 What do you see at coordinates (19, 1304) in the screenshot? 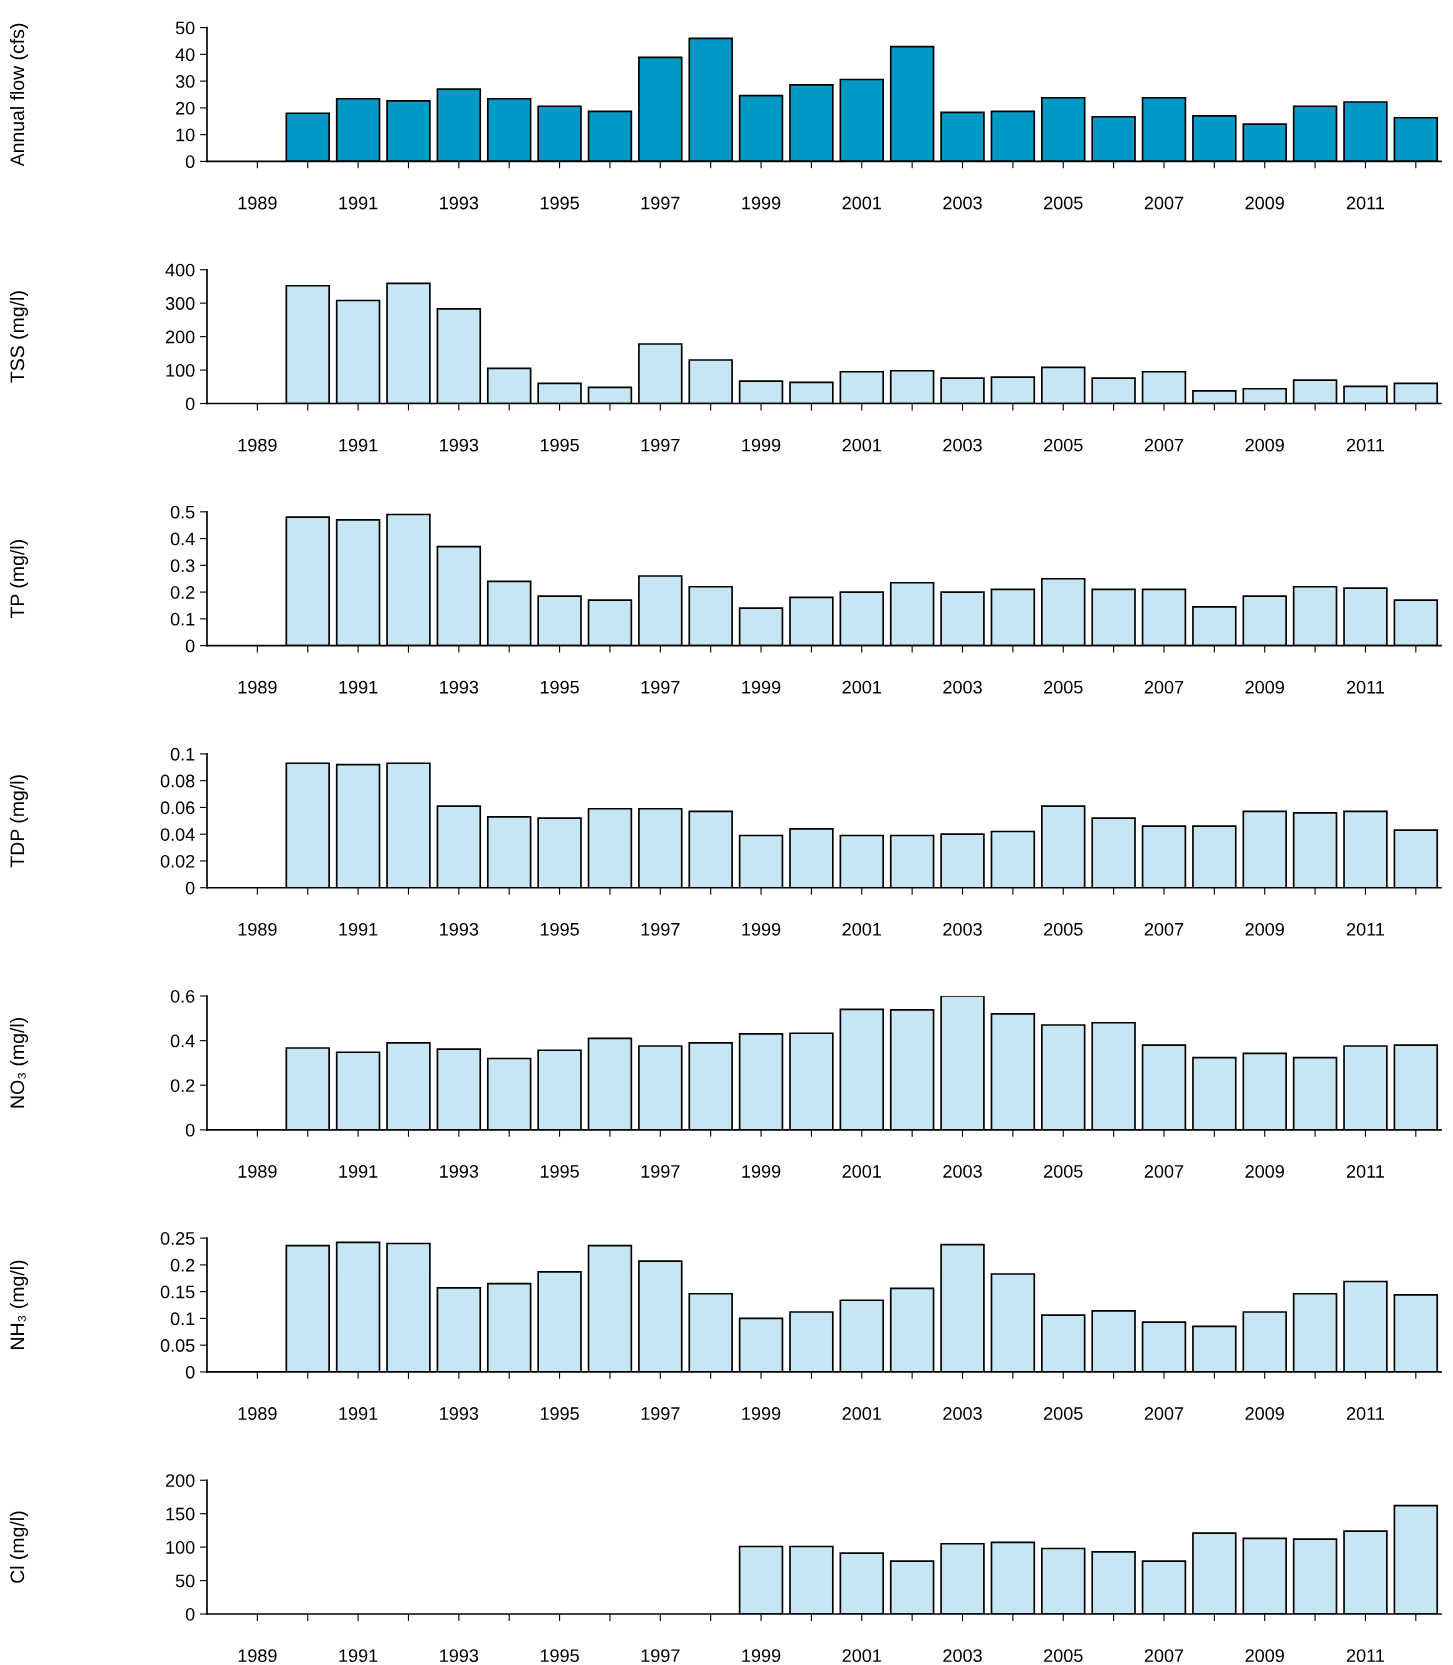
I see `y-axis-title: NH₃ (mg/l)` at bounding box center [19, 1304].